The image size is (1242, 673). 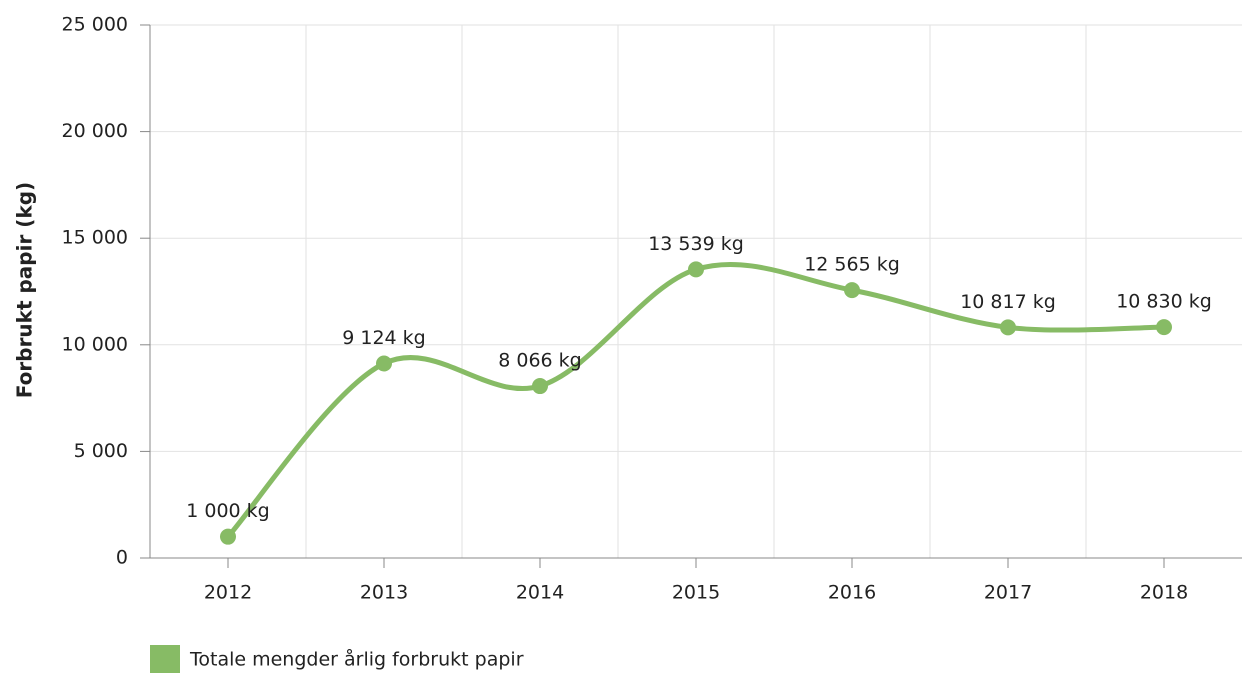 What do you see at coordinates (696, 244) in the screenshot?
I see `data-label: 13 539 kg` at bounding box center [696, 244].